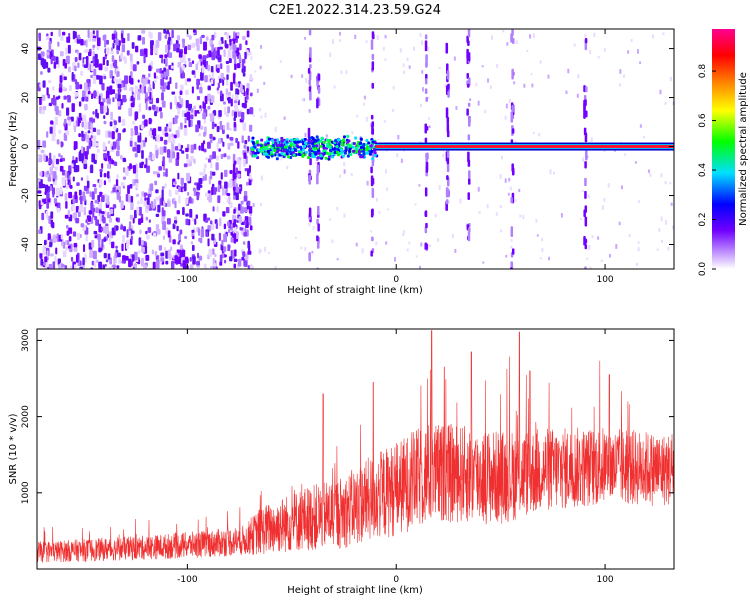 The width and height of the screenshot is (750, 604). What do you see at coordinates (26, 146) in the screenshot?
I see `y-tick-label: 0` at bounding box center [26, 146].